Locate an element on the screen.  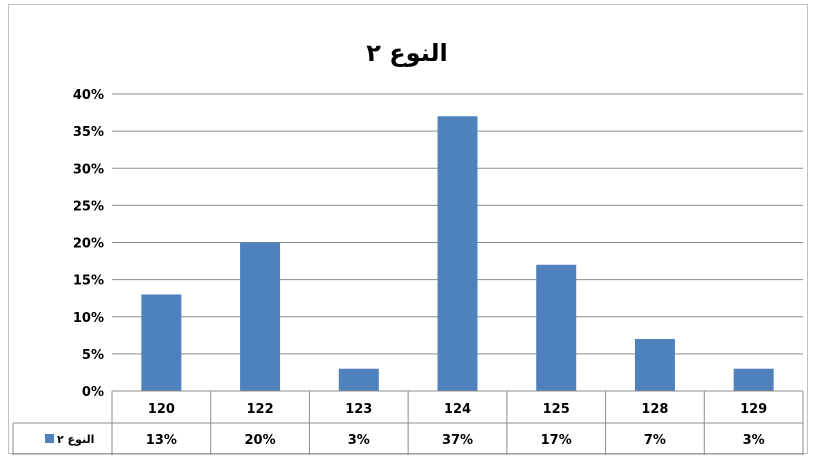
x-tick-label: 125 is located at coordinates (556, 409).